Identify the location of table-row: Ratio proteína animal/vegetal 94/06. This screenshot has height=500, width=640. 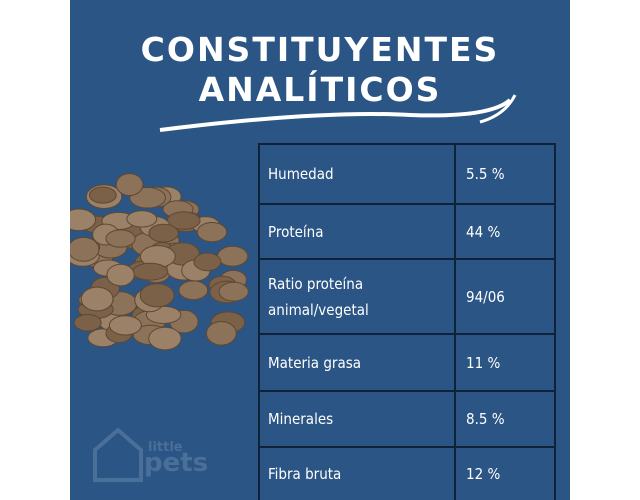
(407, 296).